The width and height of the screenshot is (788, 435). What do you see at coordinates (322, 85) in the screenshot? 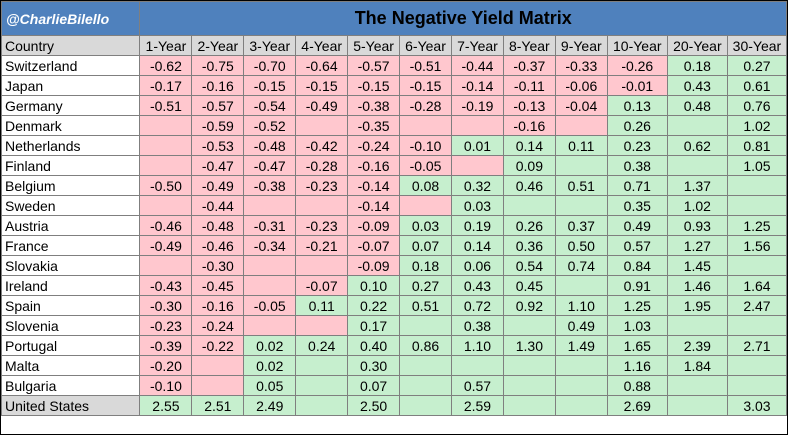
I see `yield-cell: -0.15` at bounding box center [322, 85].